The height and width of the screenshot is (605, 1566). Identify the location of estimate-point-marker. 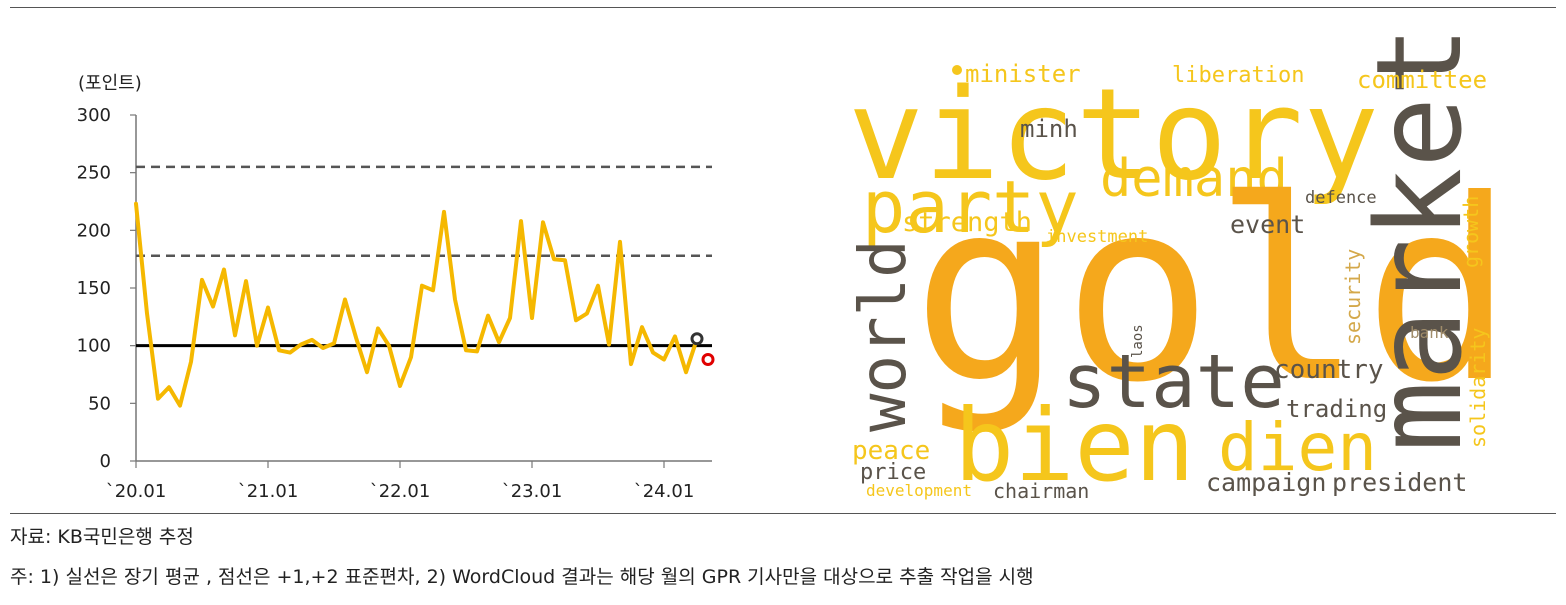
(708, 360).